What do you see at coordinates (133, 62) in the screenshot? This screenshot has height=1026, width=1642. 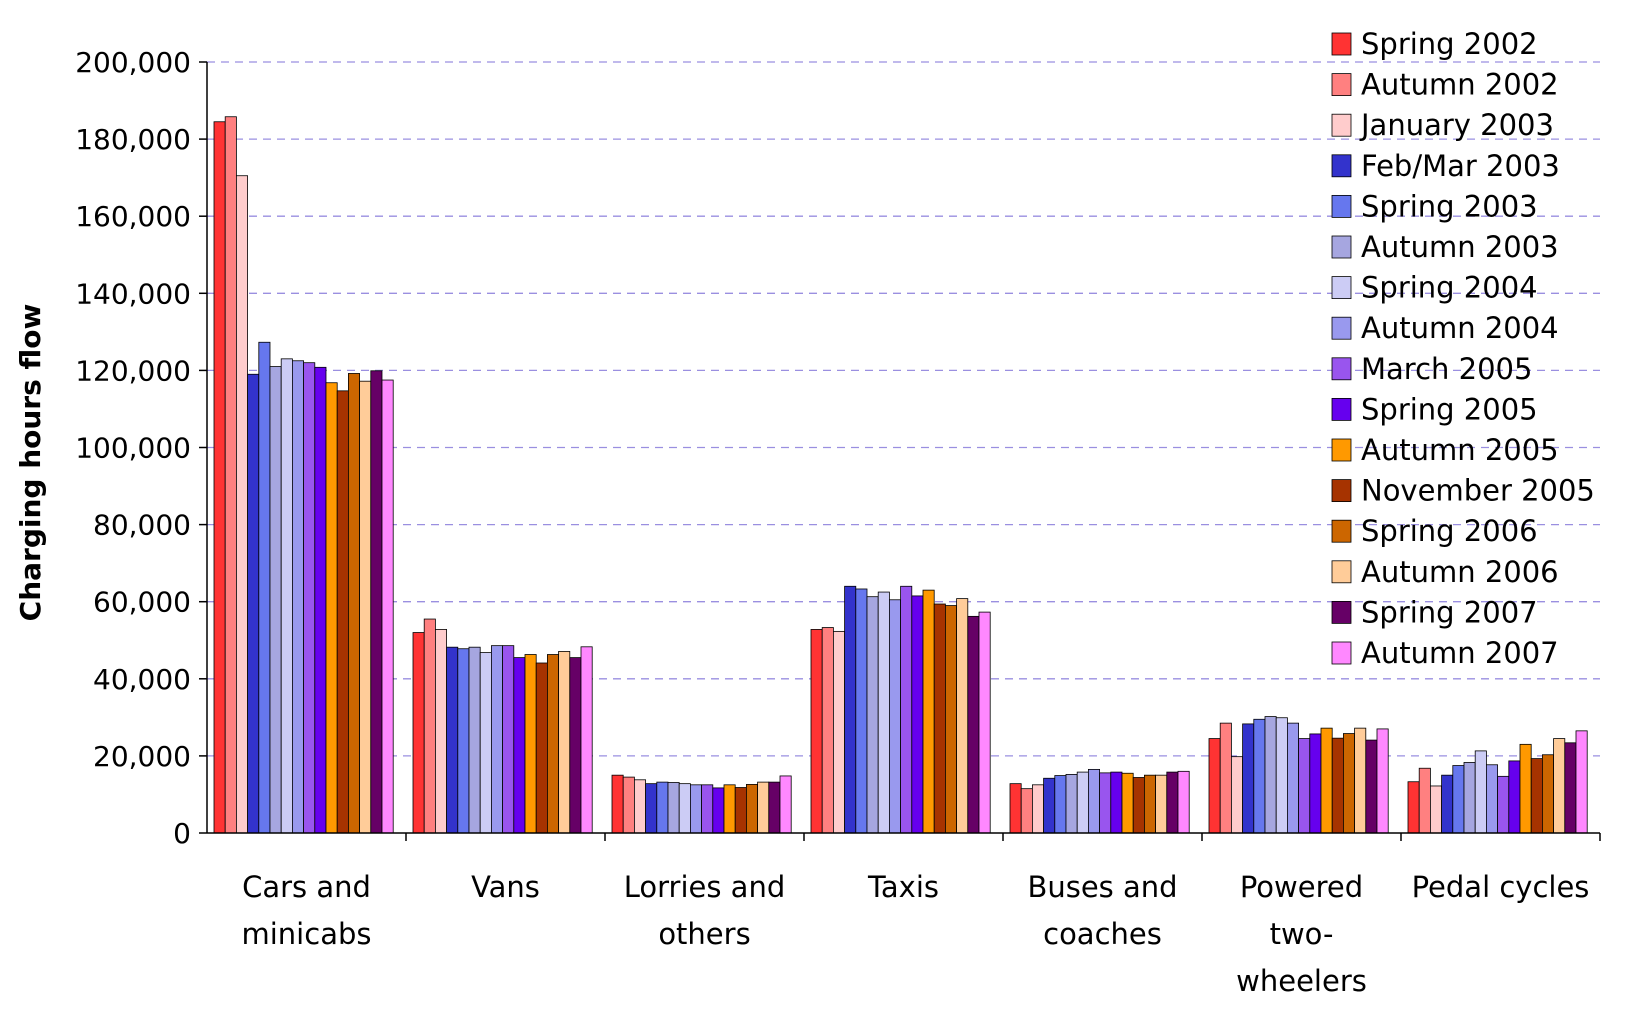 I see `y-tick-label: 200,000` at bounding box center [133, 62].